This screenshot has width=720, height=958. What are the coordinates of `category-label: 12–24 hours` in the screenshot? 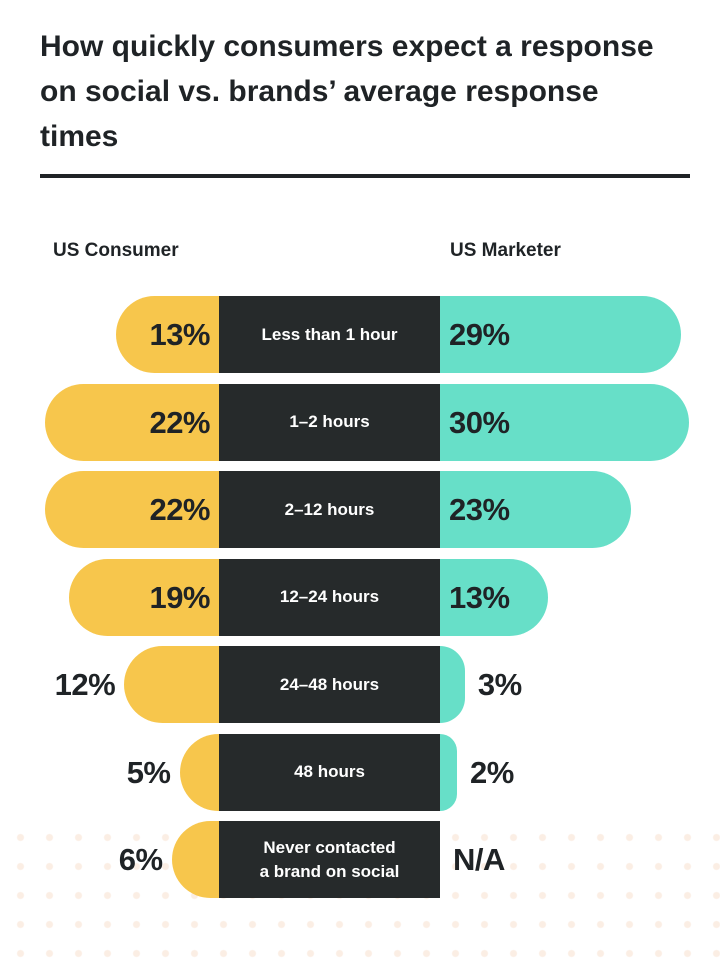 It's located at (329, 596).